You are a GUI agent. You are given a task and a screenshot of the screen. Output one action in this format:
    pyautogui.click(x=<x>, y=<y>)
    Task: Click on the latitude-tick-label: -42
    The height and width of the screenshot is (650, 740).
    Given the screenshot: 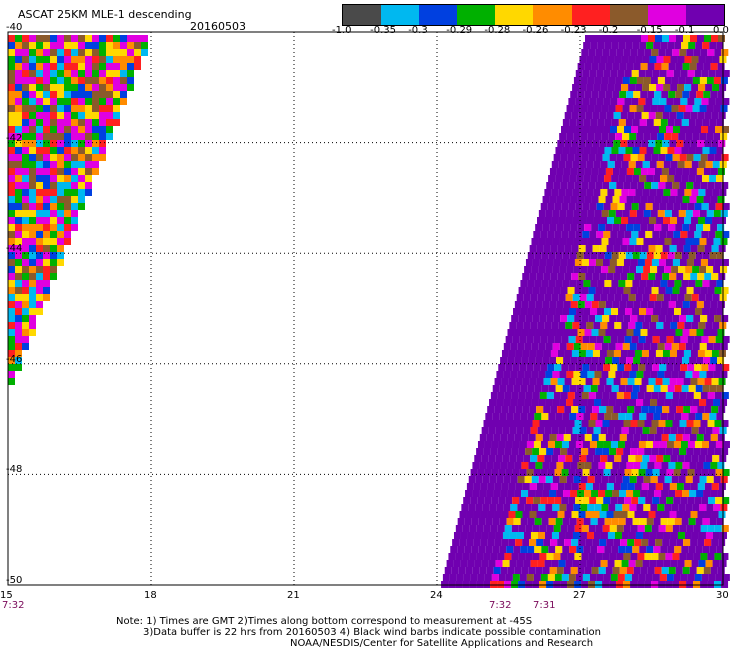 What is the action you would take?
    pyautogui.click(x=14, y=138)
    